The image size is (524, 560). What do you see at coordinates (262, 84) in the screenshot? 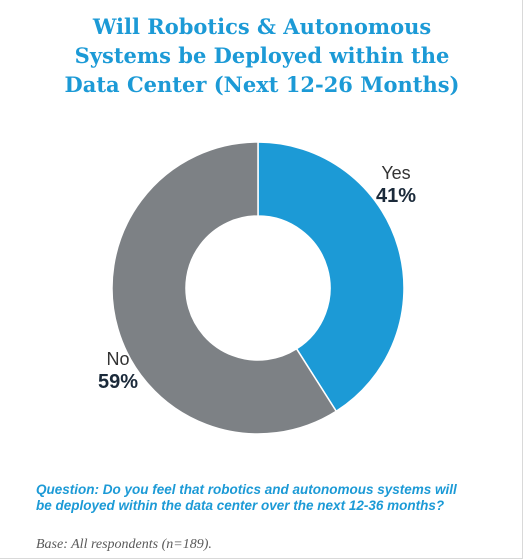
I see `chart-title-line-3: Data Center (Next 12-26 Months)` at bounding box center [262, 84].